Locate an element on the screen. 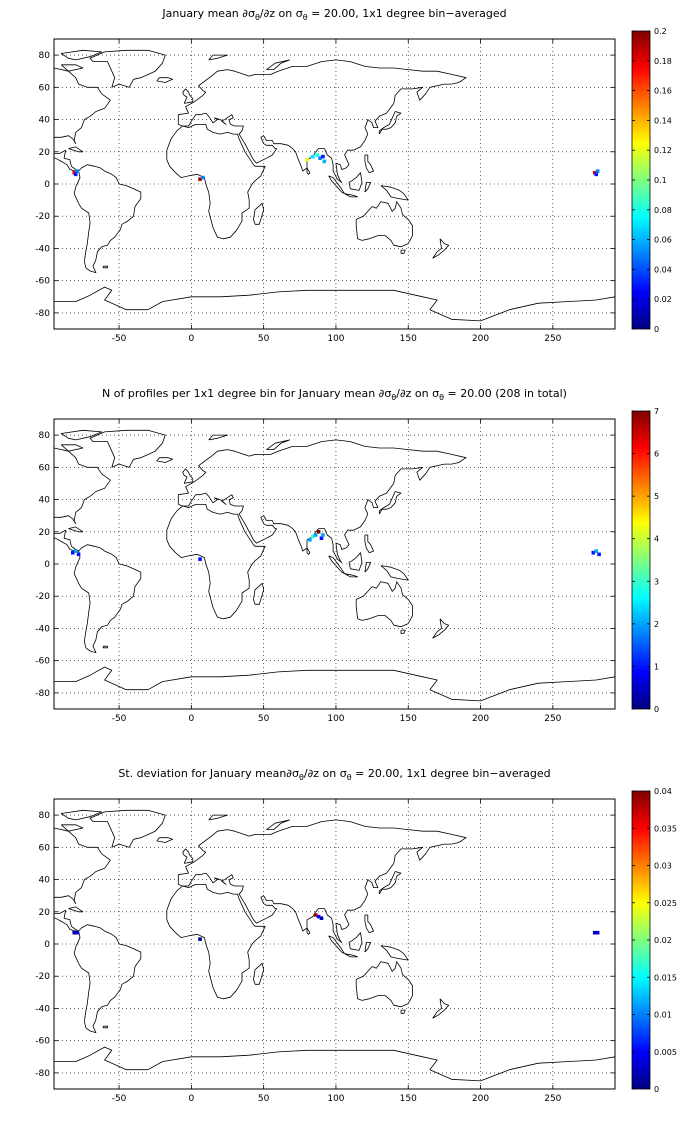 The height and width of the screenshot is (1140, 696). colorbar-tick-label: 0 is located at coordinates (656, 1089).